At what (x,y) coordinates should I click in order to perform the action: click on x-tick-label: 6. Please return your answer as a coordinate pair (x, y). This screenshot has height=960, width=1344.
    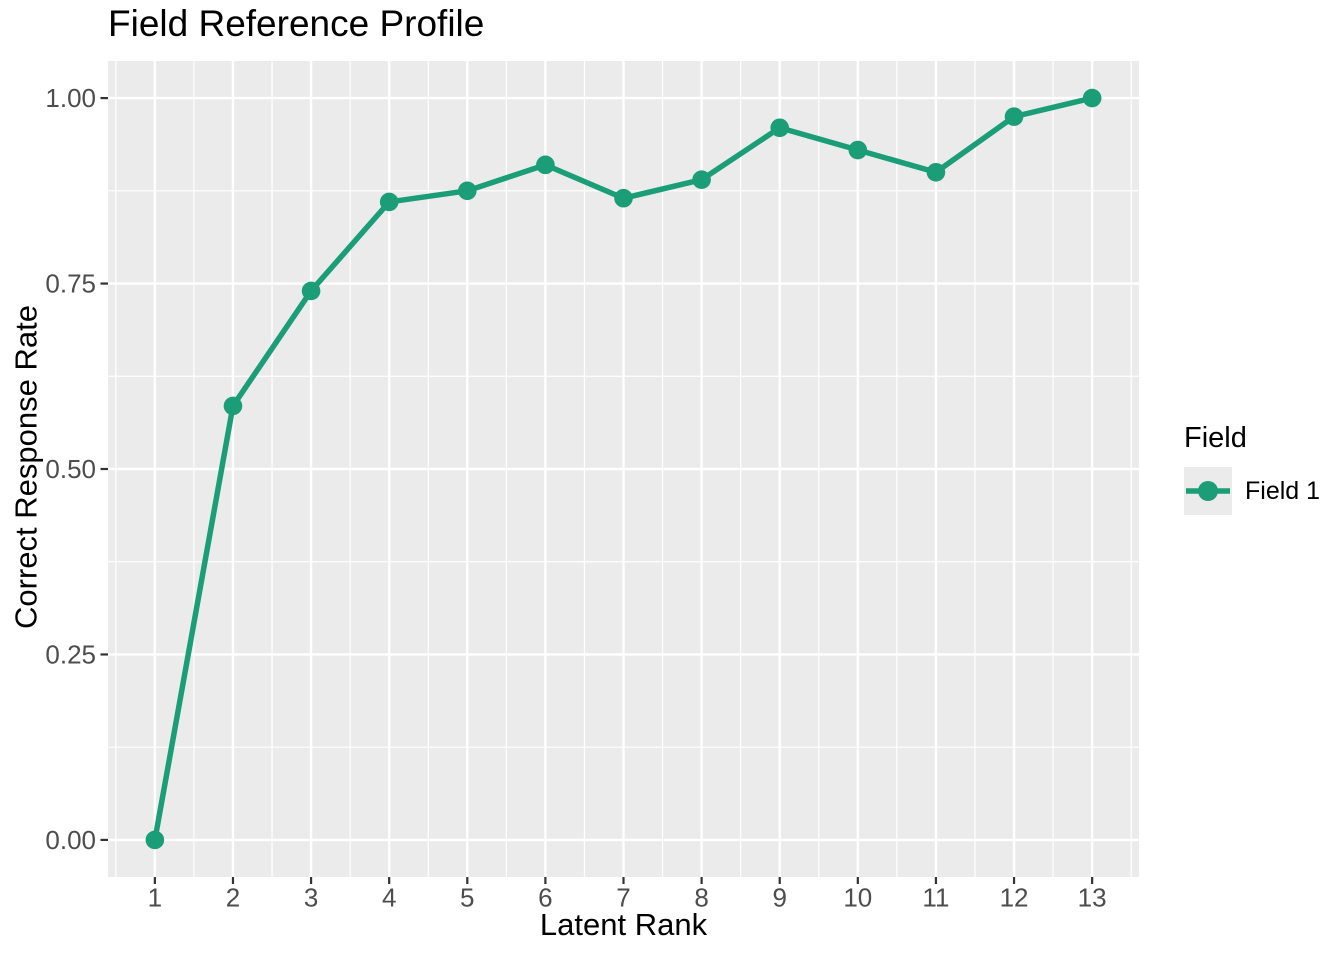
    Looking at the image, I should click on (545, 898).